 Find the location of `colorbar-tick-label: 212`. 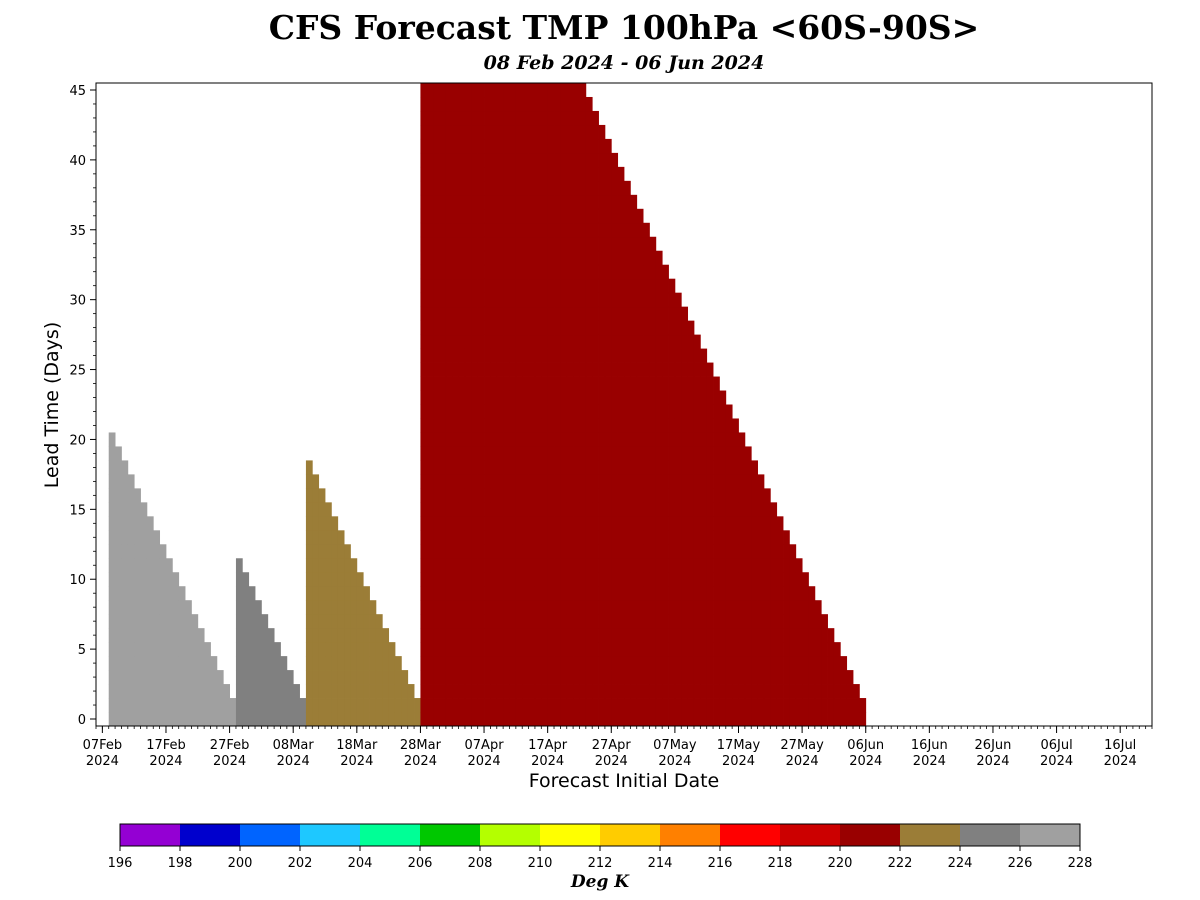

colorbar-tick-label: 212 is located at coordinates (600, 863).